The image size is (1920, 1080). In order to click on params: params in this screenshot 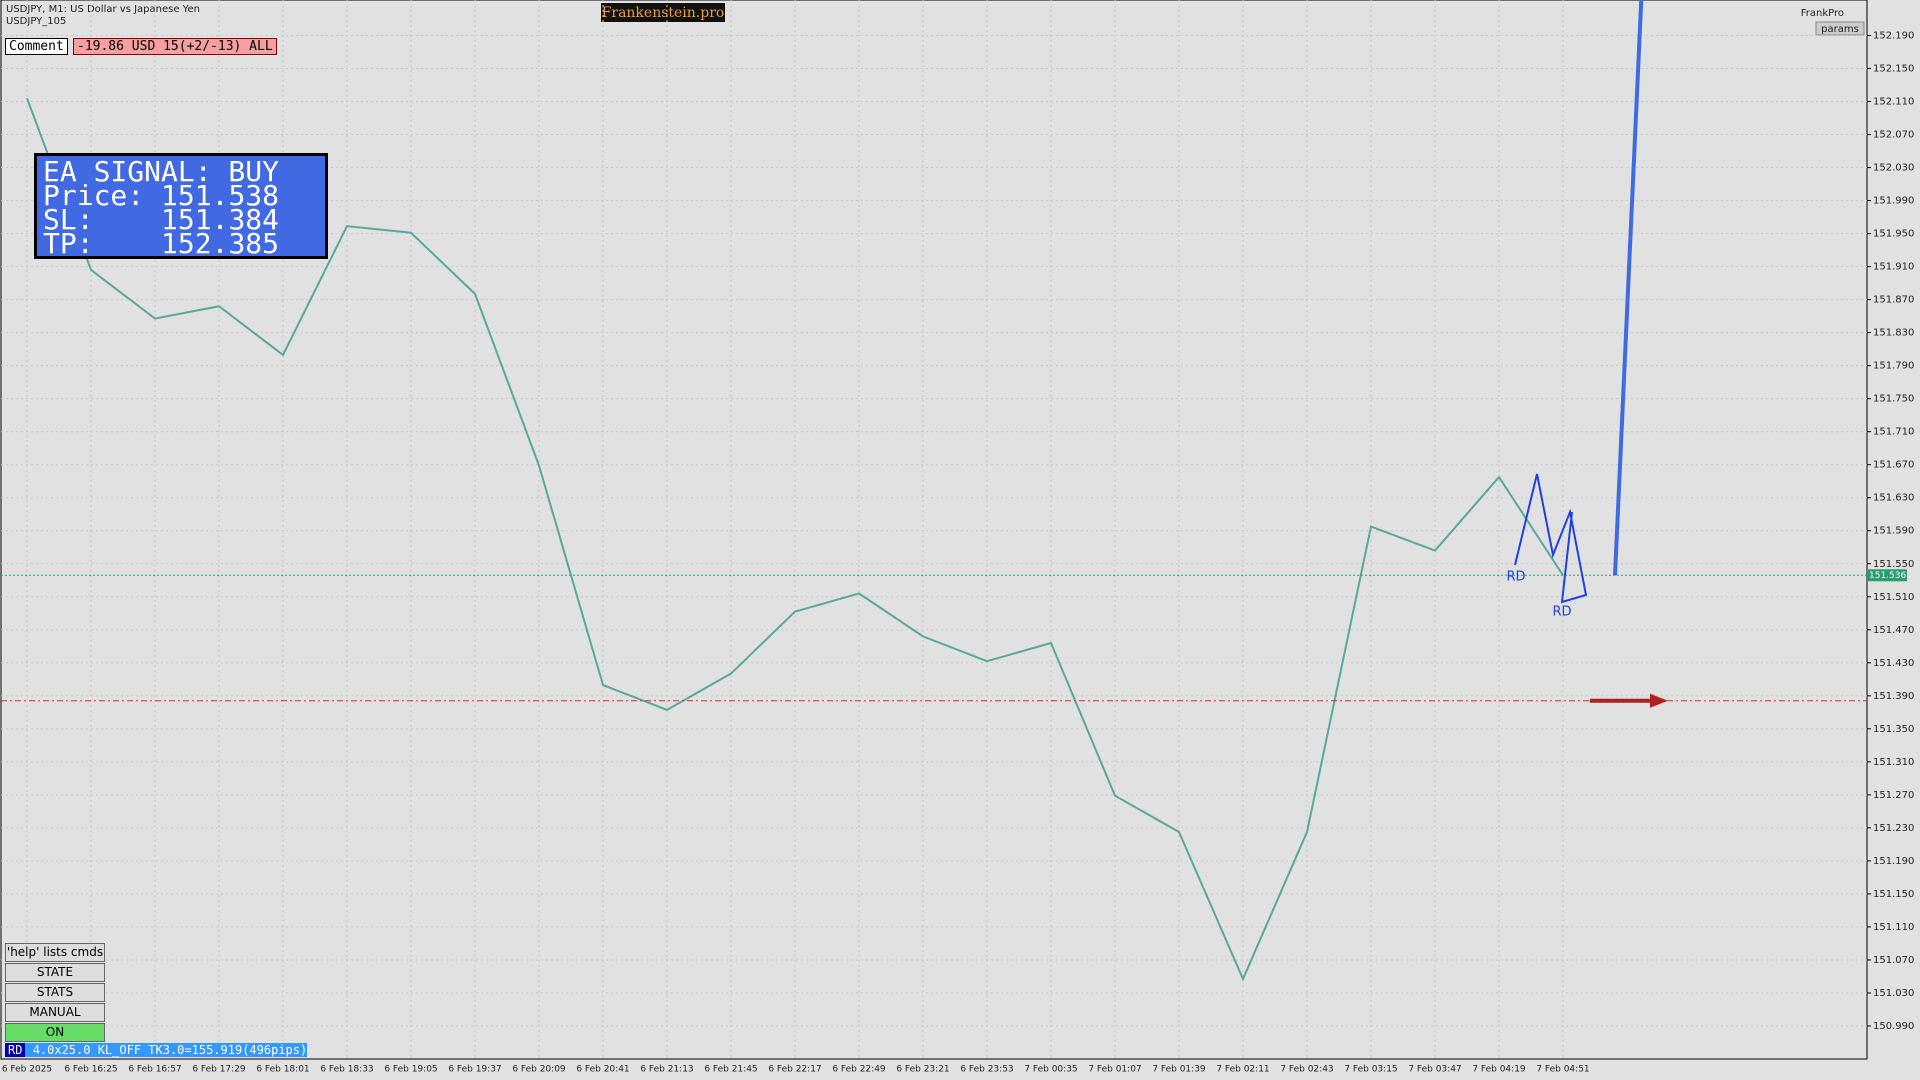, I will do `click(1840, 29)`.